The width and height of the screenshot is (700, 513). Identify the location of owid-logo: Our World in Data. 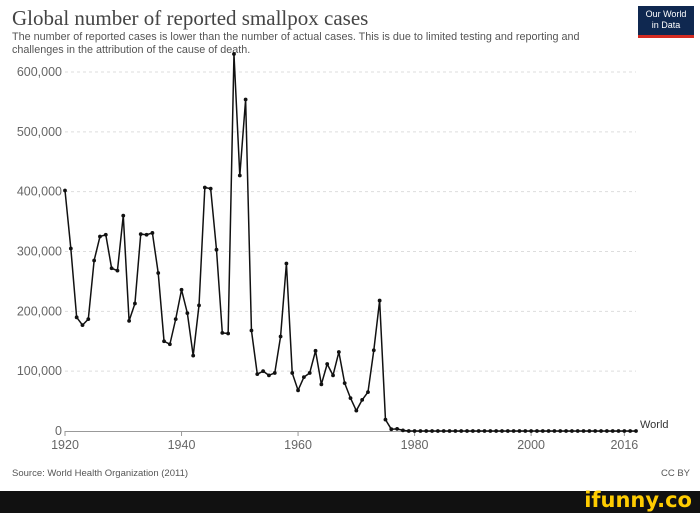
(666, 22).